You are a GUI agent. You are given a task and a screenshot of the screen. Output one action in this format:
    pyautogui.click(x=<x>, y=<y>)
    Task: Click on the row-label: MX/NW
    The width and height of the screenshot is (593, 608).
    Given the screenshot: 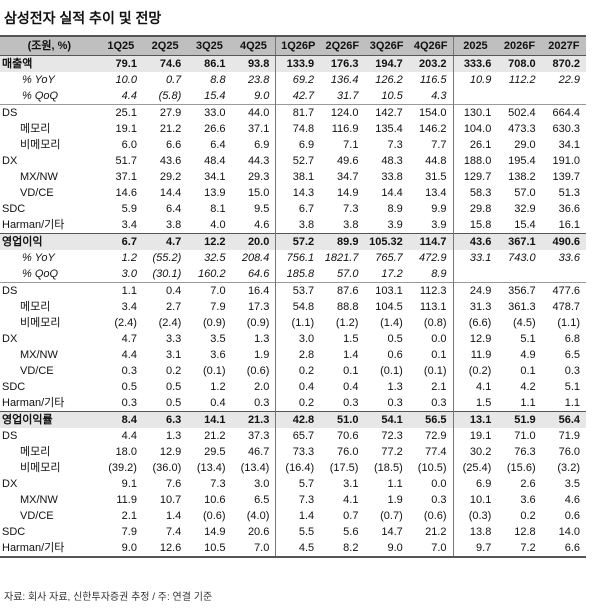 What is the action you would take?
    pyautogui.click(x=39, y=355)
    